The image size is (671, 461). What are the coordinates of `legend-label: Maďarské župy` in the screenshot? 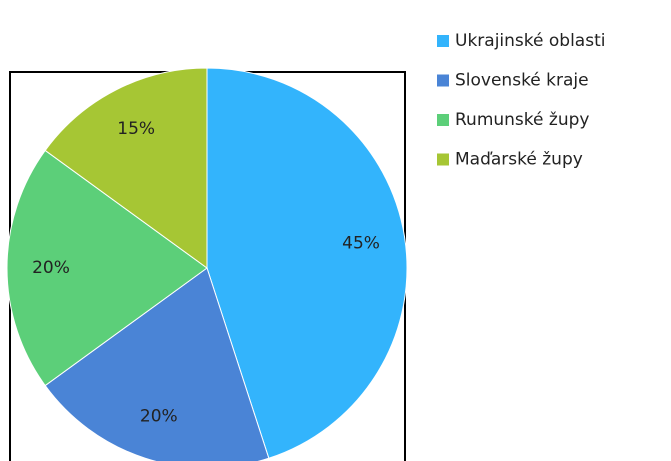 It's located at (519, 160).